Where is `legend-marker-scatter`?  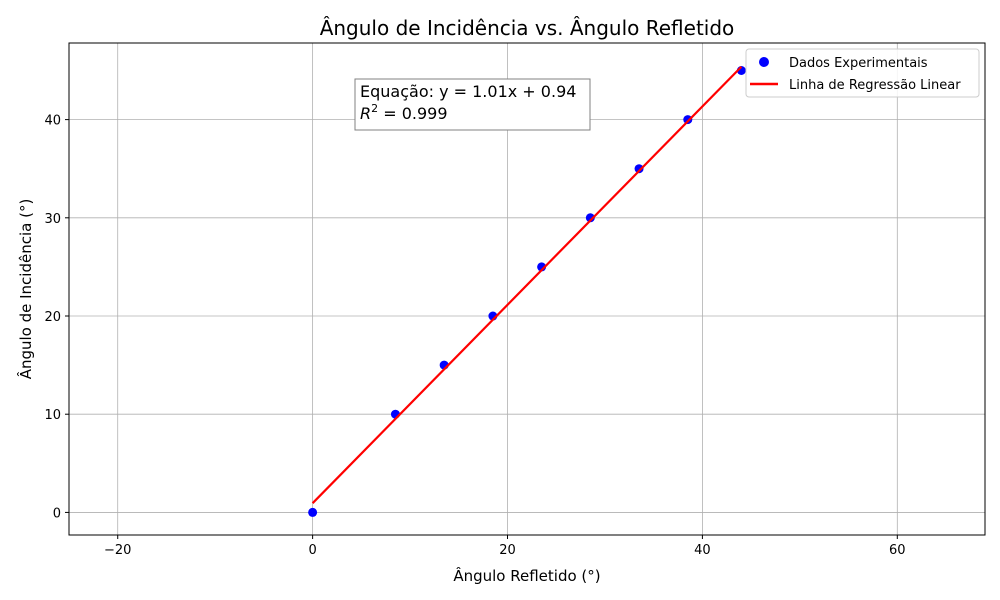
legend-marker-scatter is located at coordinates (764, 62).